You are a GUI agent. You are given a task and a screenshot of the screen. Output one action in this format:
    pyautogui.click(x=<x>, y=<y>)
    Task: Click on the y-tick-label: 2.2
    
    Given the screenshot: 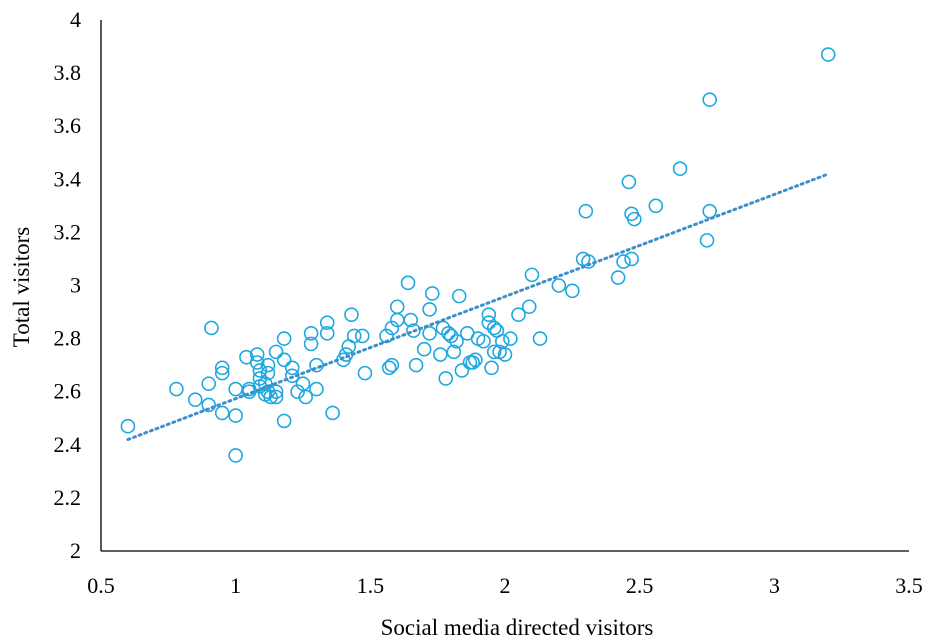 What is the action you would take?
    pyautogui.click(x=68, y=497)
    